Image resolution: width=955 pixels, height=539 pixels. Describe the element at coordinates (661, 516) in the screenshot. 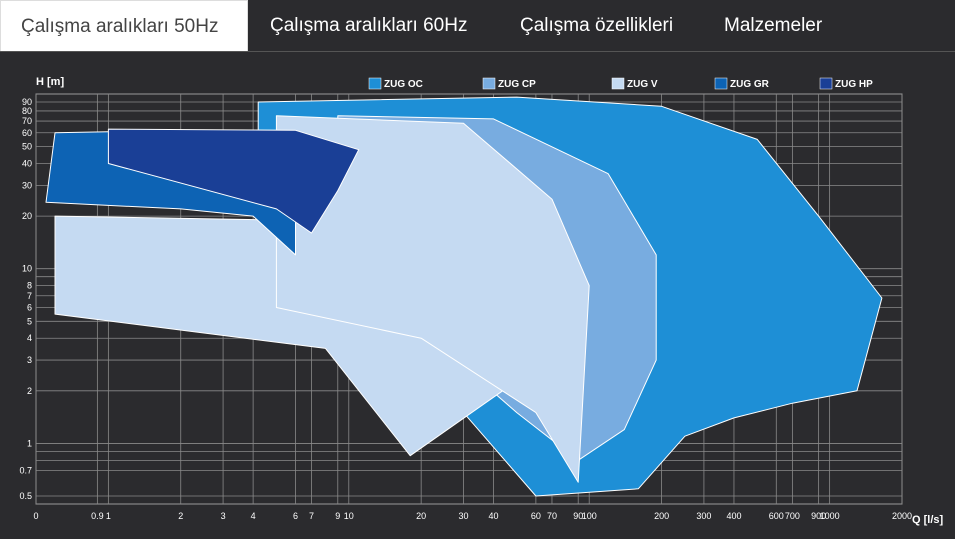

I see `x-tick-label: 200` at that location.